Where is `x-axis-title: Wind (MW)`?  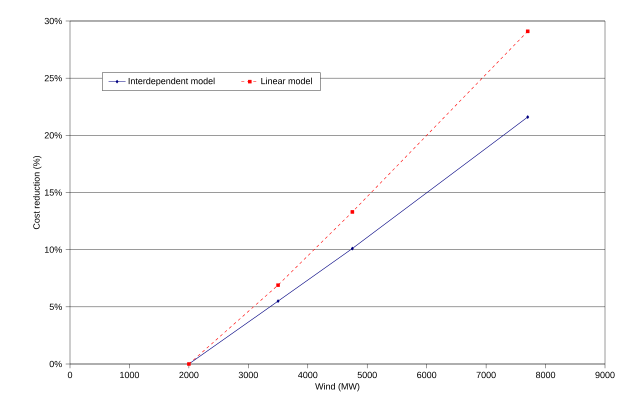
x-axis-title: Wind (MW) is located at coordinates (337, 387).